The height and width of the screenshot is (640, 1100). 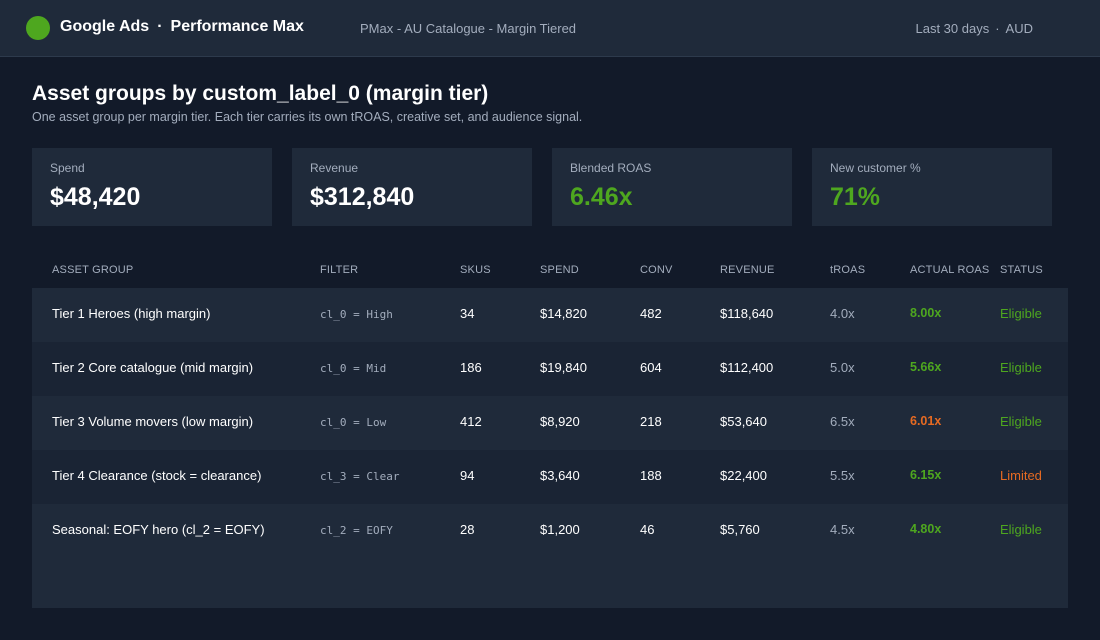 What do you see at coordinates (467, 529) in the screenshot?
I see `skus-value: 28` at bounding box center [467, 529].